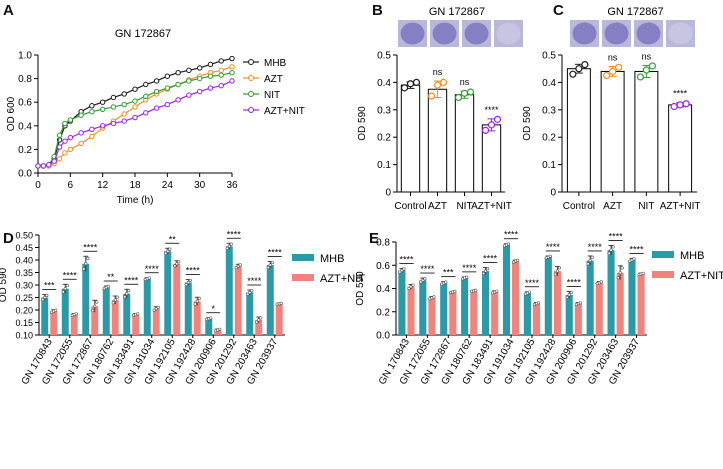 Image resolution: width=723 pixels, height=469 pixels. What do you see at coordinates (25, 150) in the screenshot?
I see `panel-a-y-tick-label: 0.2` at bounding box center [25, 150].